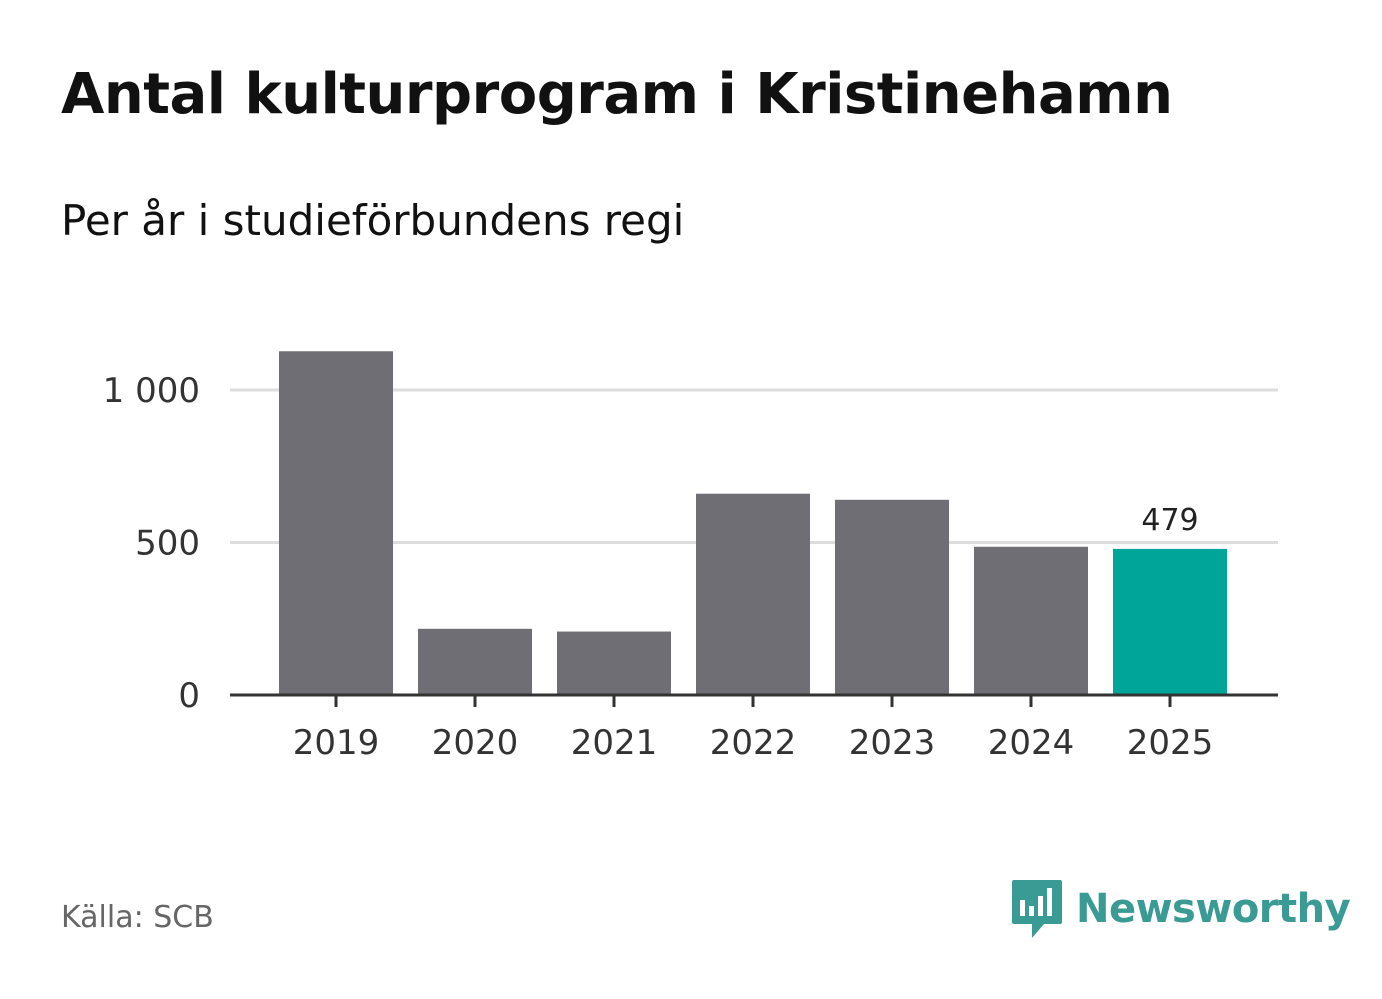 This screenshot has width=1382, height=999. What do you see at coordinates (1169, 520) in the screenshot?
I see `data-label: 479` at bounding box center [1169, 520].